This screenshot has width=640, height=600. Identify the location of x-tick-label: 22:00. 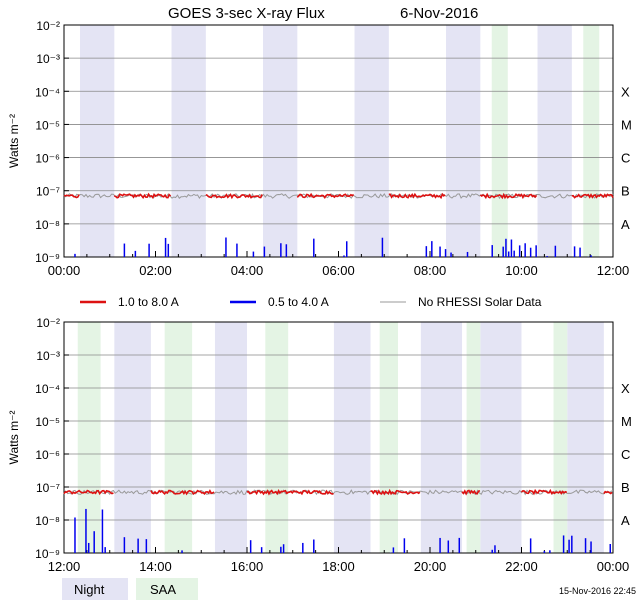
(521, 566).